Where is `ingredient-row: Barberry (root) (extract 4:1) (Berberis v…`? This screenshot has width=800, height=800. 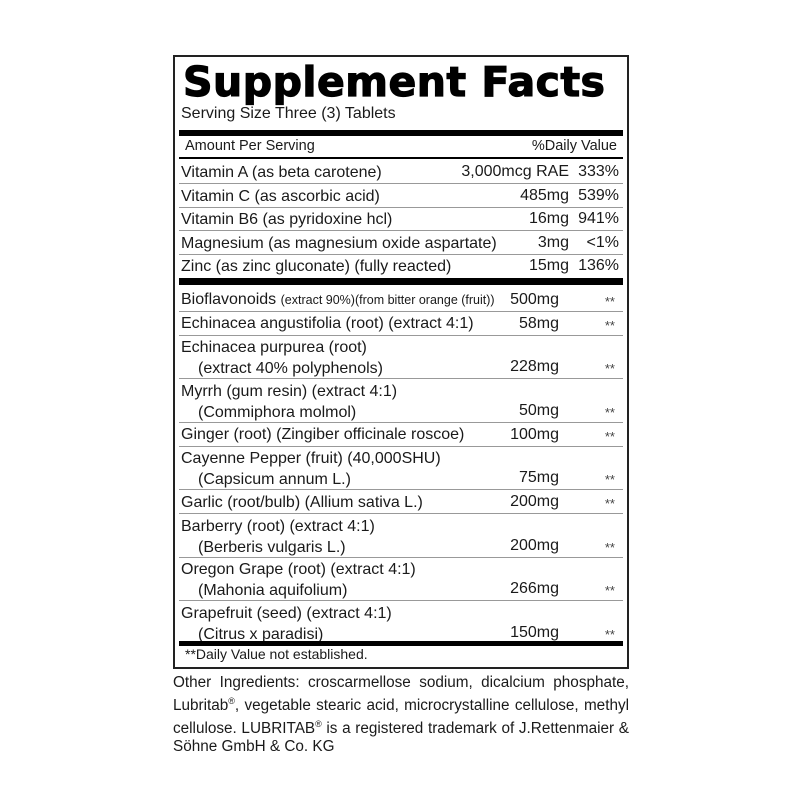 ingredient-row: Barberry (root) (extract 4:1) (Berberis v… is located at coordinates (400, 535).